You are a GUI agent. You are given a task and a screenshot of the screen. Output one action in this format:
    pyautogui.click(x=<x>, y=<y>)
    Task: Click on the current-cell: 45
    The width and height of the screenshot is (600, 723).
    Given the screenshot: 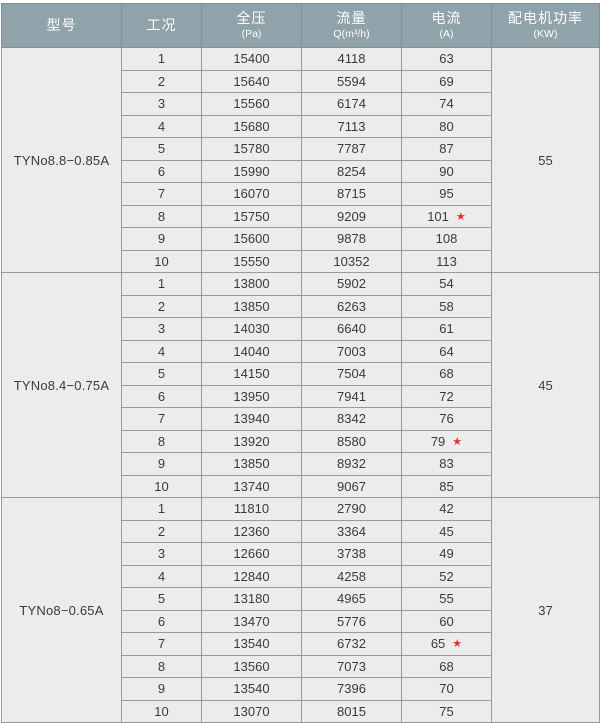 What is the action you would take?
    pyautogui.click(x=446, y=531)
    